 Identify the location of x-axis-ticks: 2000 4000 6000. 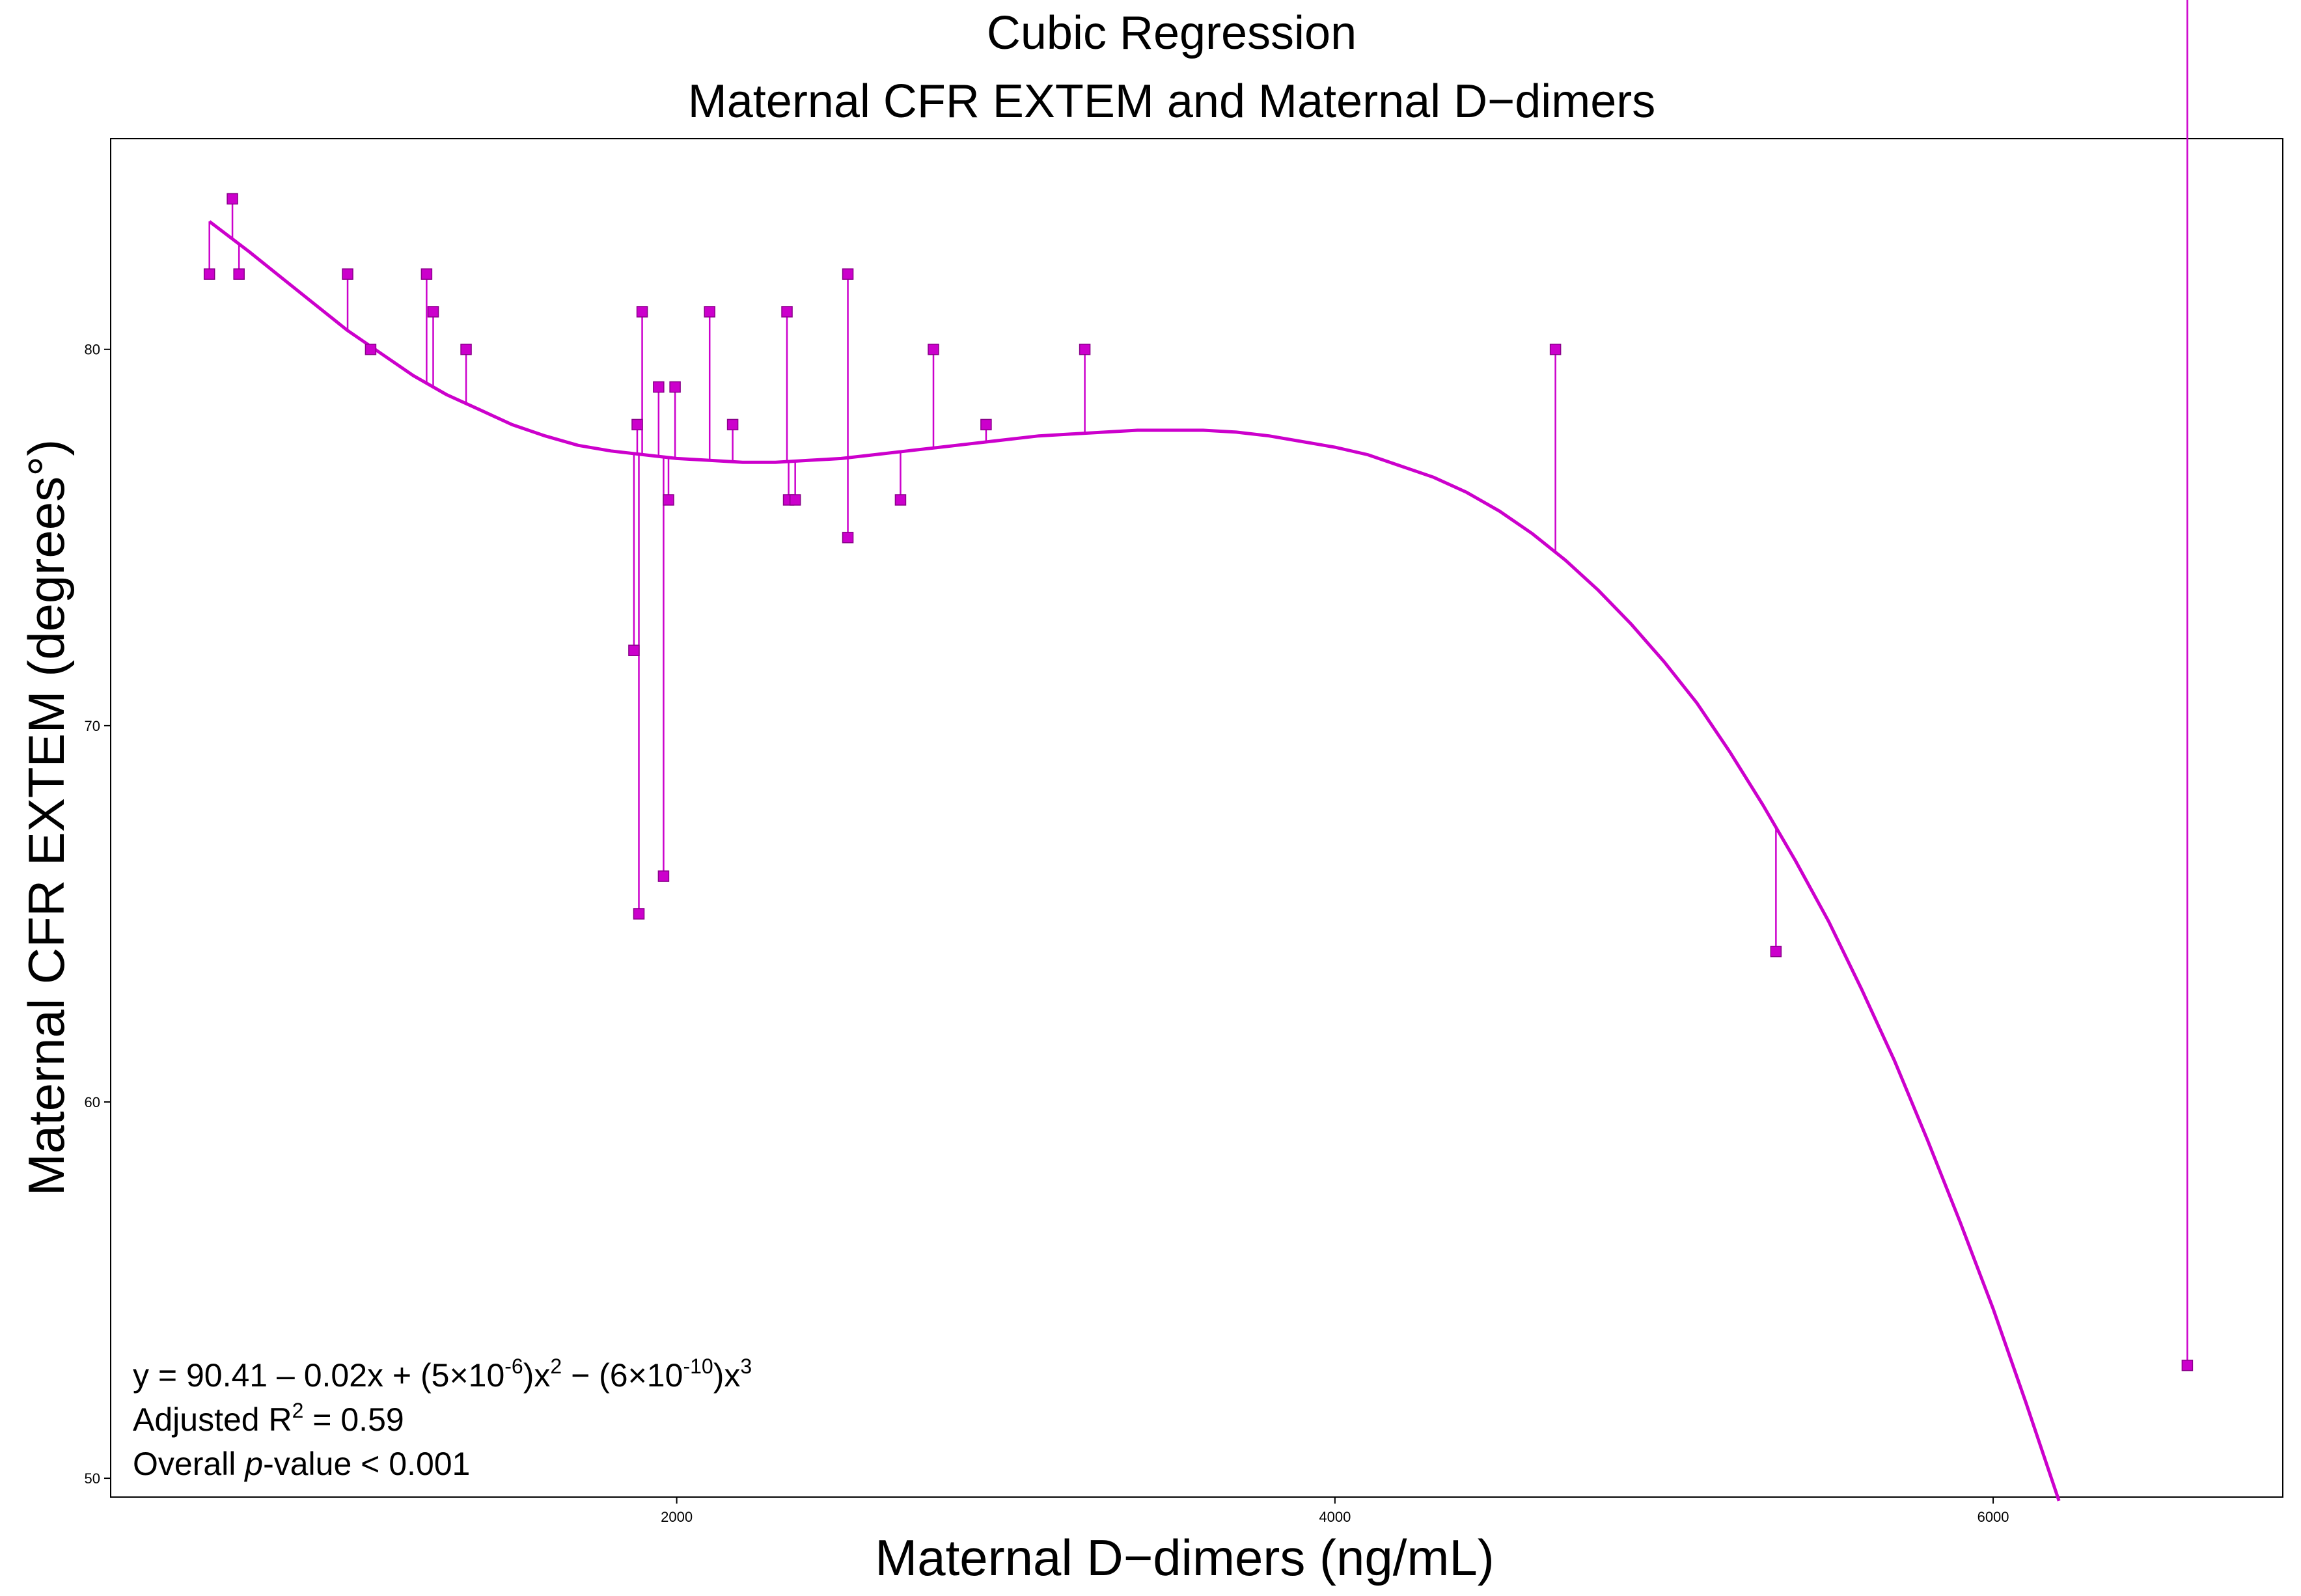
(1335, 1511).